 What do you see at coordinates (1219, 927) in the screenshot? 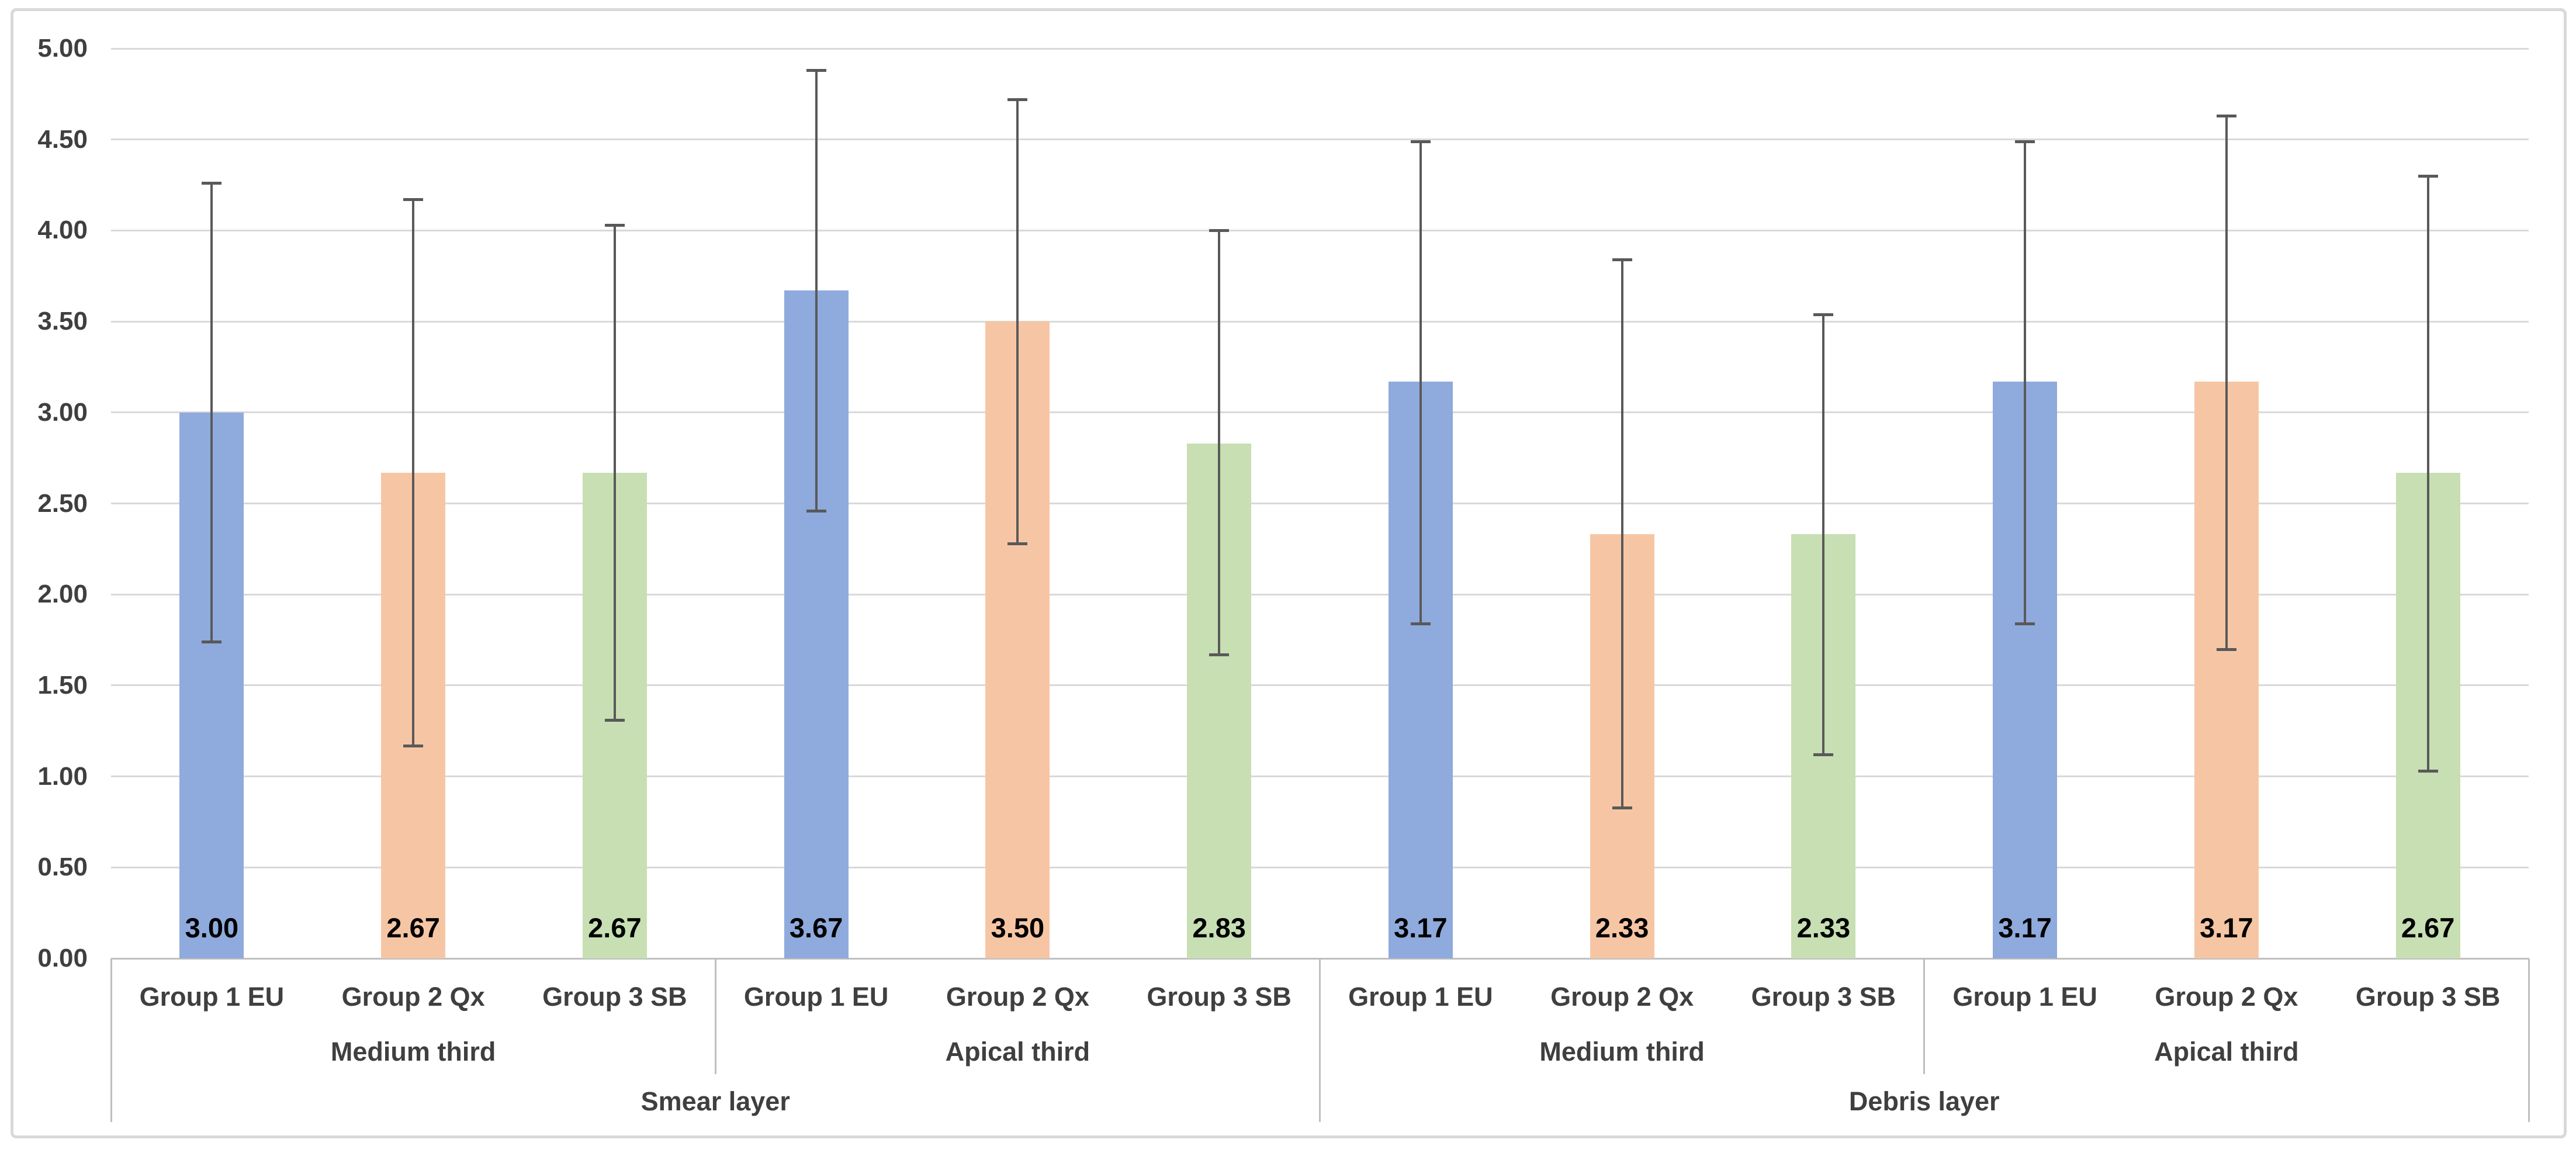
I see `bar-value-label: 2.83` at bounding box center [1219, 927].